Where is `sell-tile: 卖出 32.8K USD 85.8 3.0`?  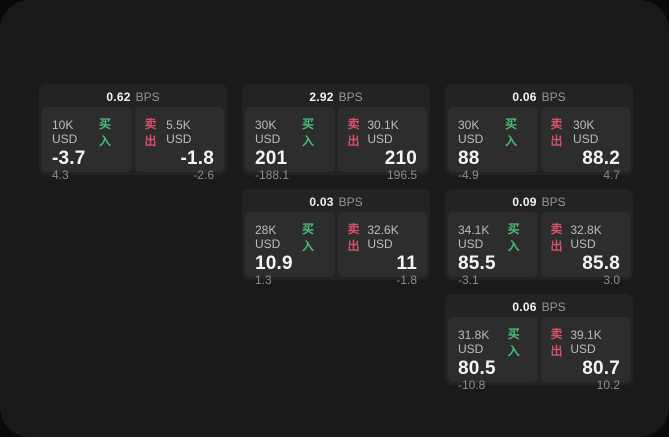 sell-tile: 卖出 32.8K USD 85.8 3.0 is located at coordinates (585, 249).